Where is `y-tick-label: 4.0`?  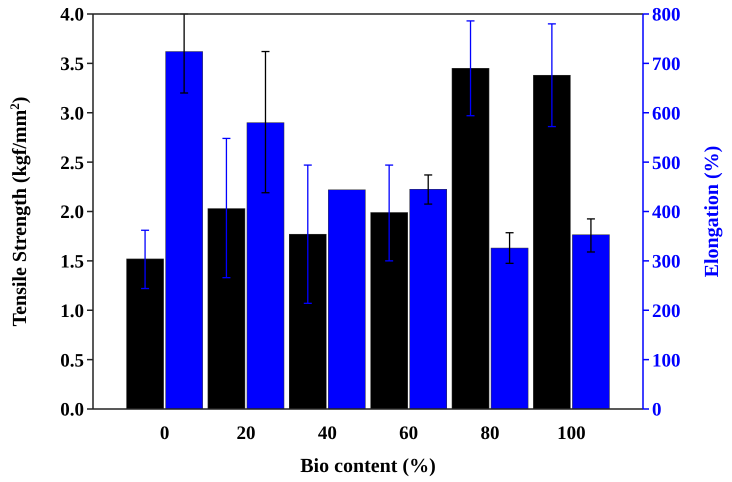
y-tick-label: 4.0 is located at coordinates (72, 15).